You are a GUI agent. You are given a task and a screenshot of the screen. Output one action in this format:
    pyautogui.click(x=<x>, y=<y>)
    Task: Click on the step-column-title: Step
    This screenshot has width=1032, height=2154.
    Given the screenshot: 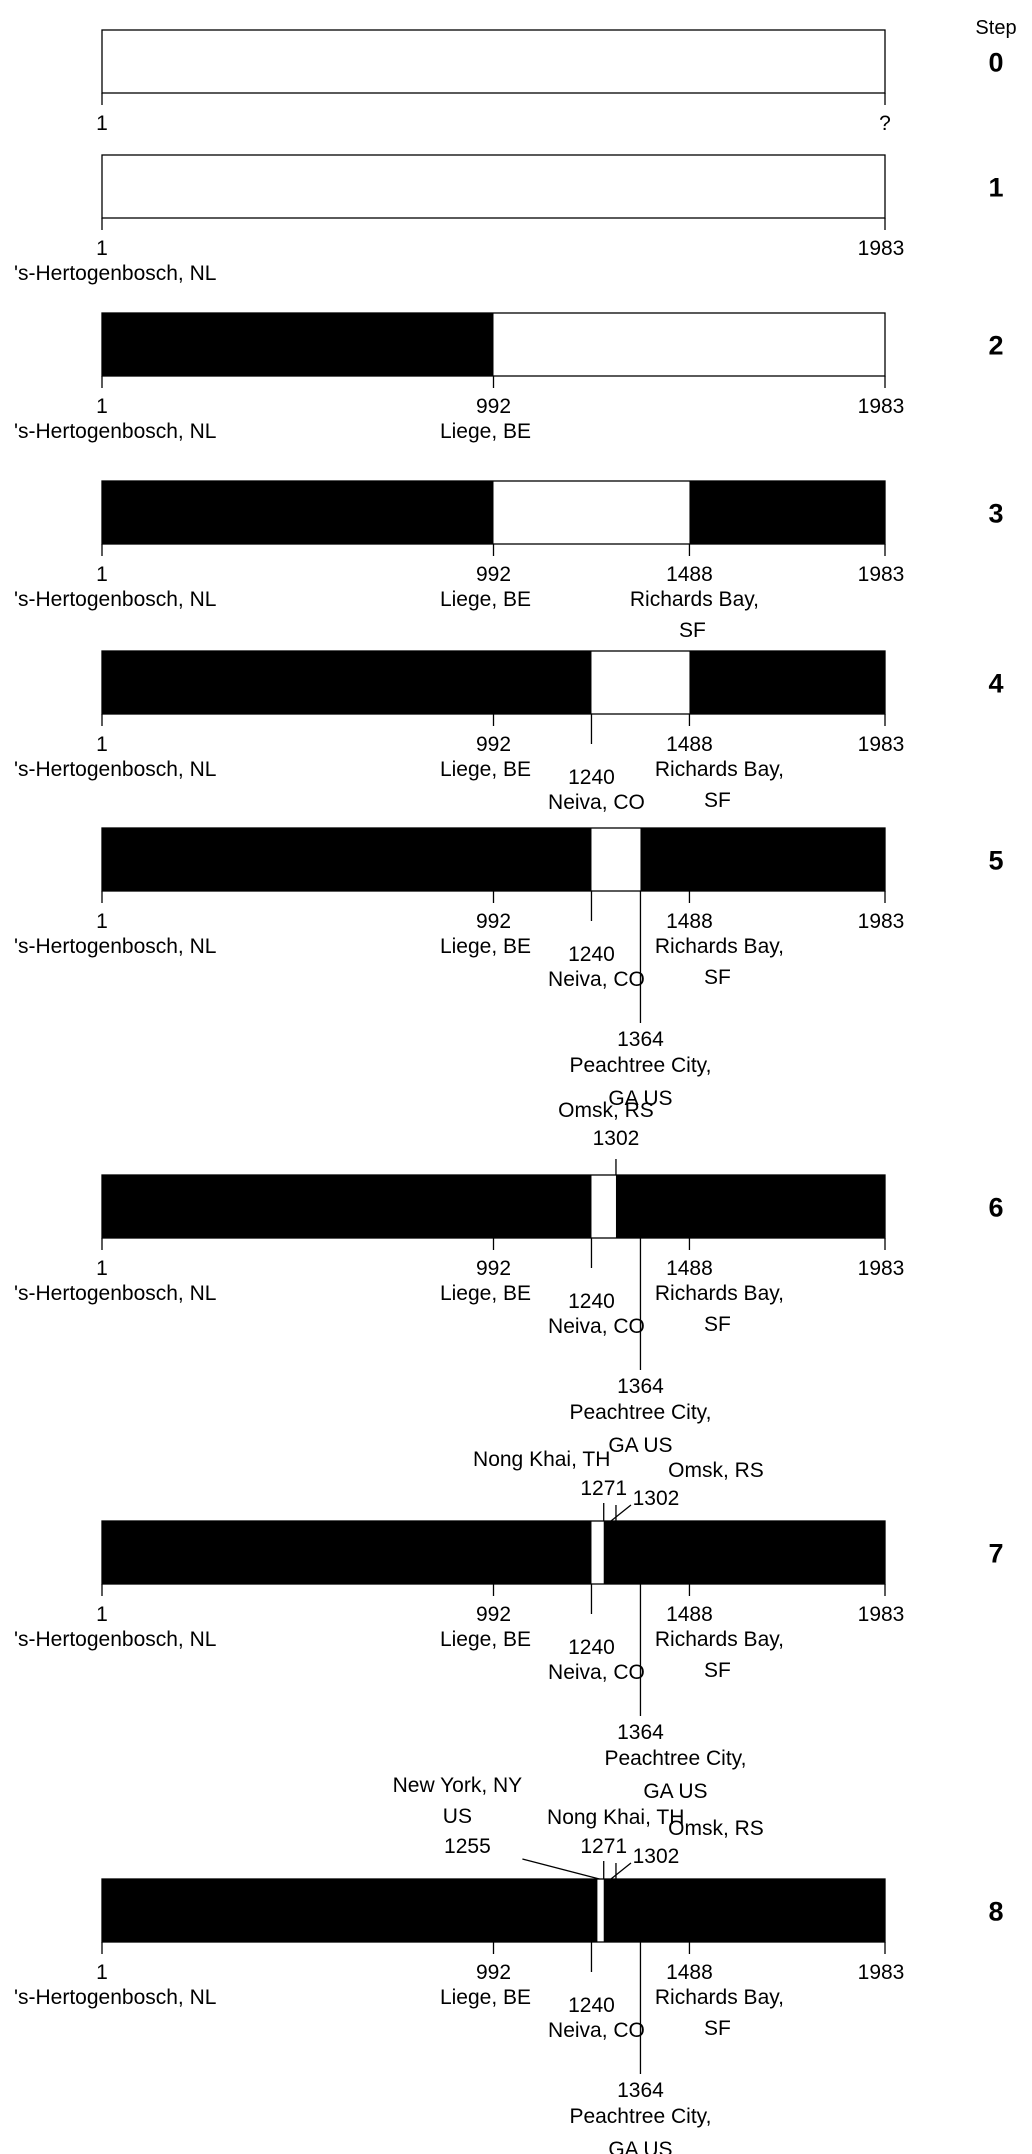 What is the action you would take?
    pyautogui.click(x=995, y=28)
    